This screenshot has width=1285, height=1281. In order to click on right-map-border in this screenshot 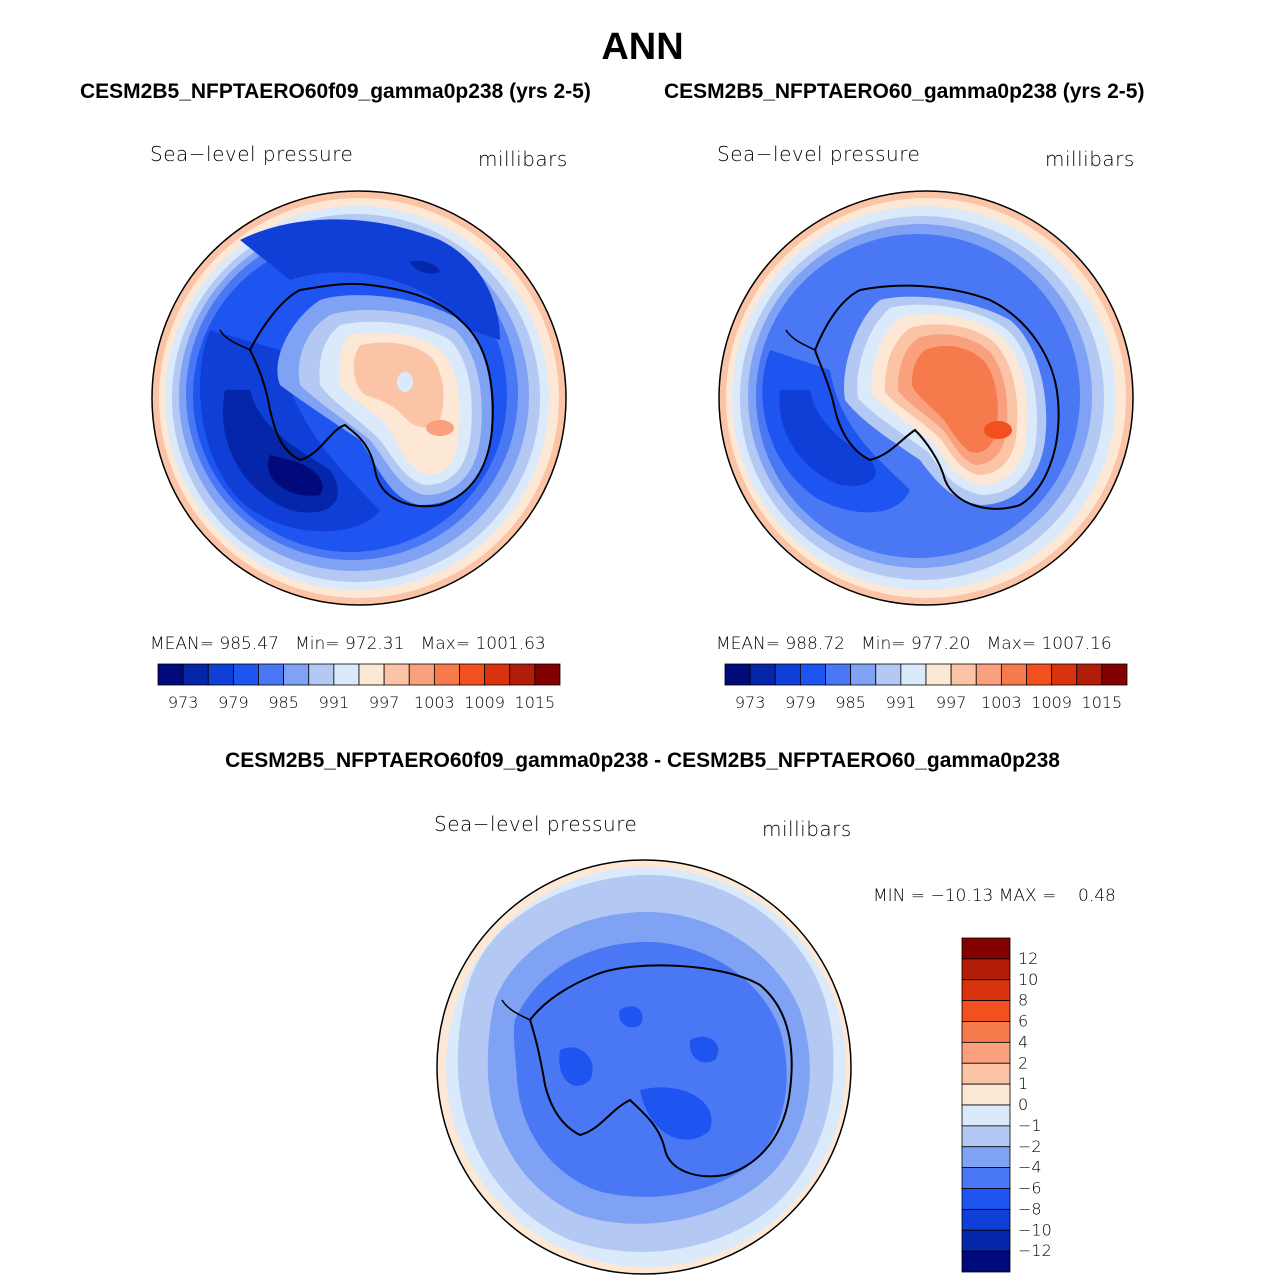, I will do `click(926, 398)`.